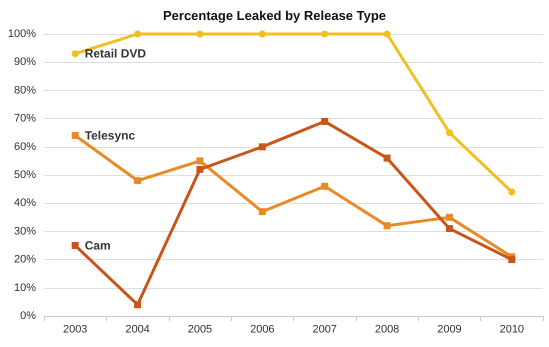 The height and width of the screenshot is (347, 549). What do you see at coordinates (200, 330) in the screenshot?
I see `x-tick-label: 2005` at bounding box center [200, 330].